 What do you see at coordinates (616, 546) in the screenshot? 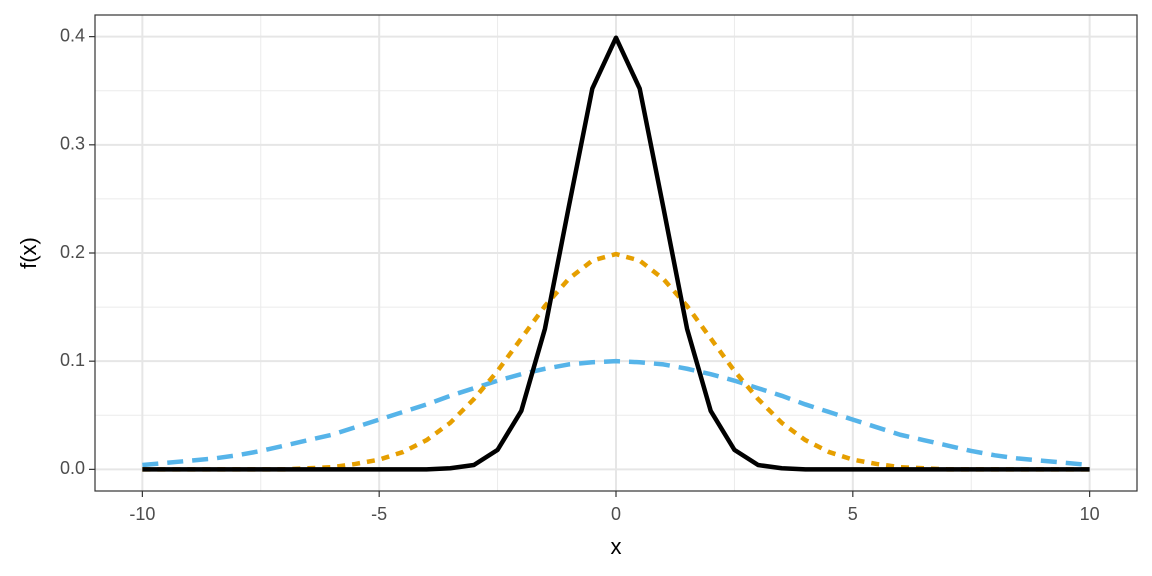
I see `x-axis-title: x` at bounding box center [616, 546].